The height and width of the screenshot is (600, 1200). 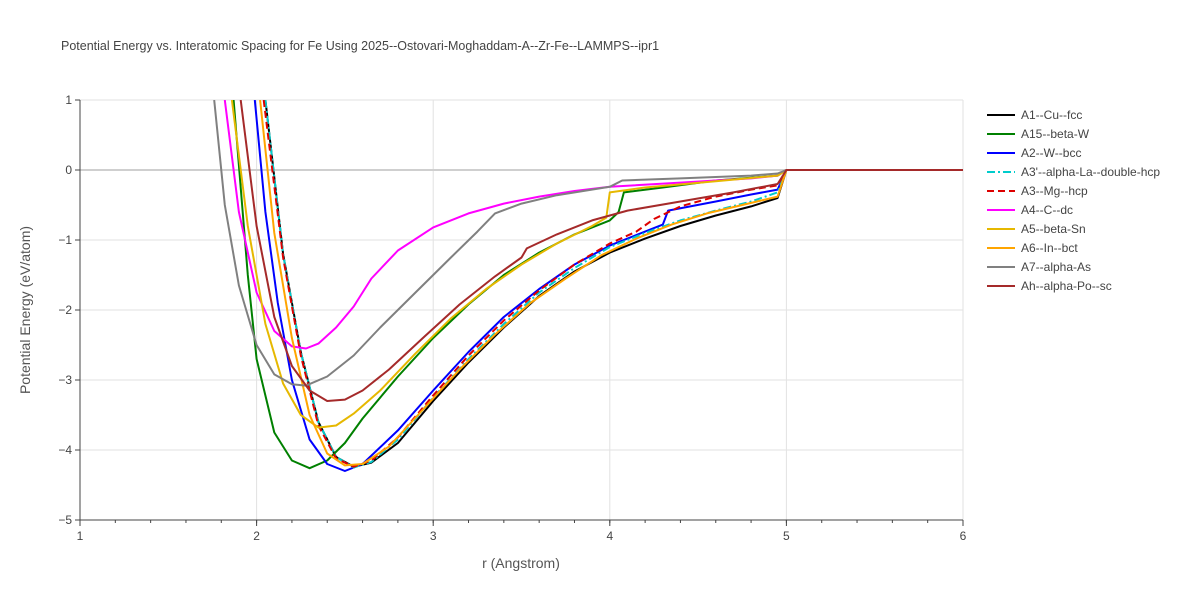 I want to click on legend-label: A1--Cu--fcc, so click(x=1051, y=115).